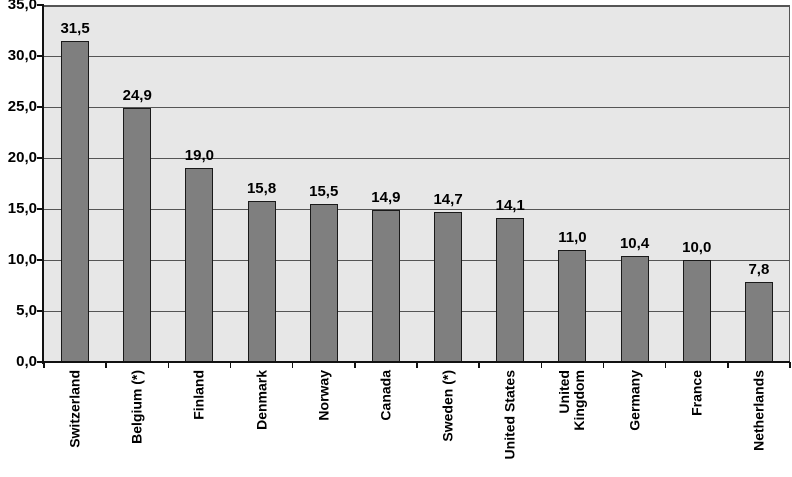 The image size is (792, 477). I want to click on x-category-label: Switzerland, so click(74, 408).